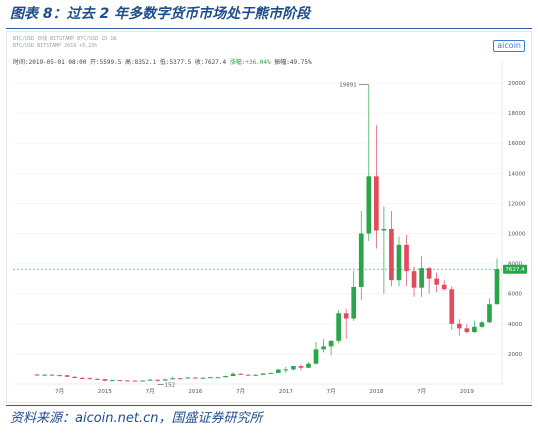 The image size is (538, 434). What do you see at coordinates (376, 392) in the screenshot?
I see `x-tick-label: 2018` at bounding box center [376, 392].